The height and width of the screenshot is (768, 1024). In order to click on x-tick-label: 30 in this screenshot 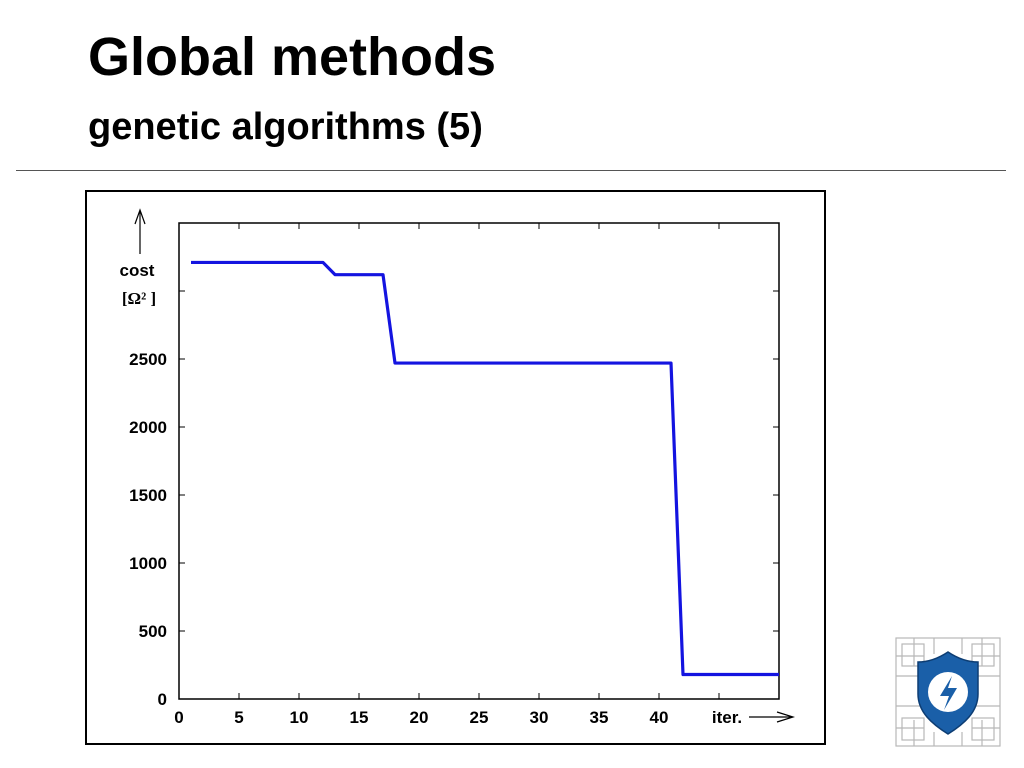, I will do `click(539, 717)`.